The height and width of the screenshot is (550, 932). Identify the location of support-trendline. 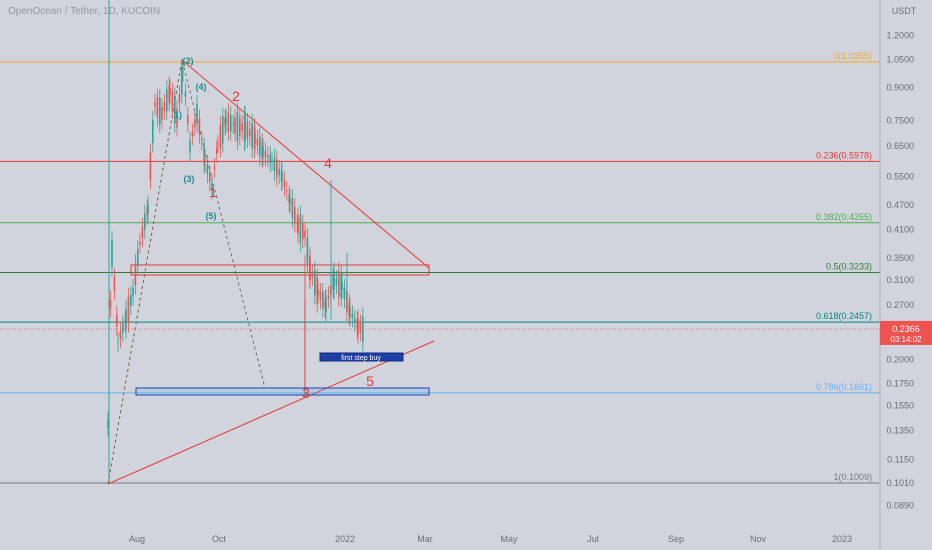
(271, 412).